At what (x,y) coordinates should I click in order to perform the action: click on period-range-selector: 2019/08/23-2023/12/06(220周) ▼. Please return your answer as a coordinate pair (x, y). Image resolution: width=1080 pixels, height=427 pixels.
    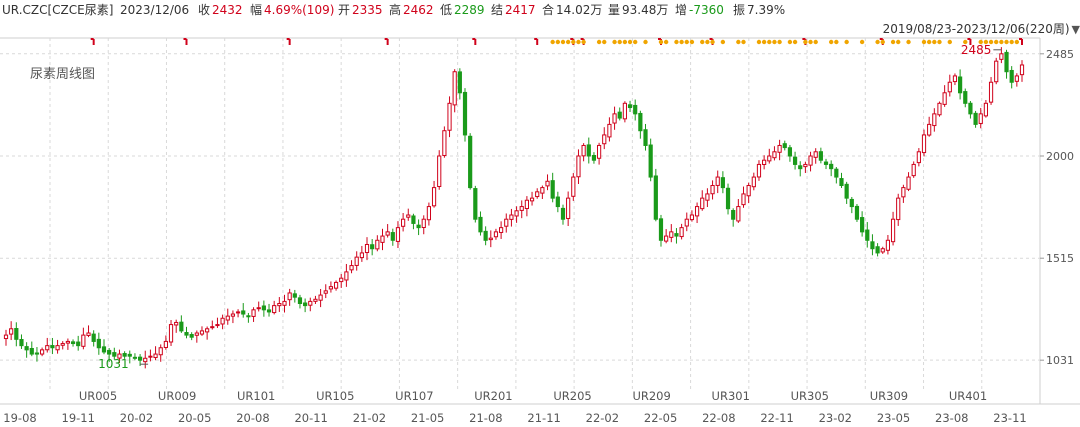
    Looking at the image, I should click on (981, 29).